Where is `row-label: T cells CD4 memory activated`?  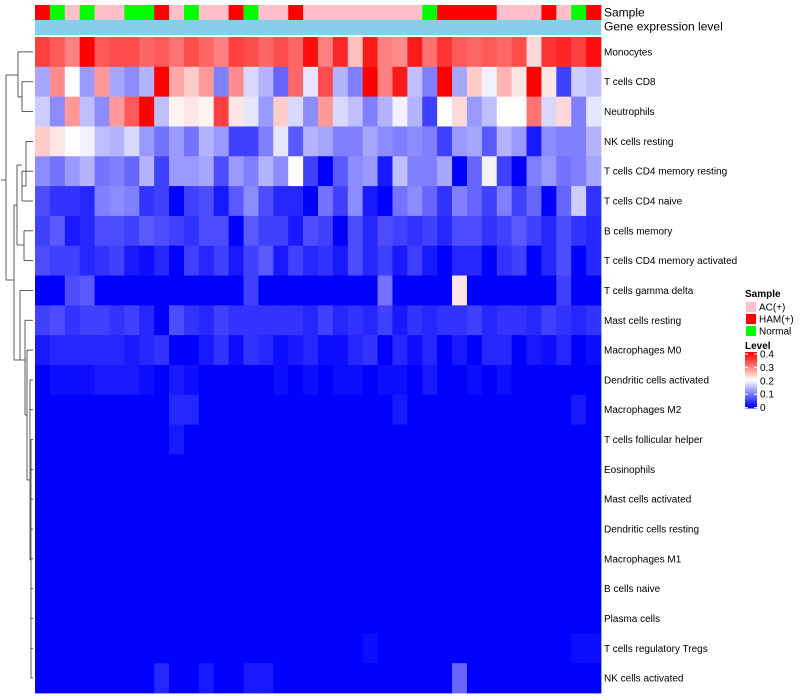
row-label: T cells CD4 memory activated is located at coordinates (670, 261).